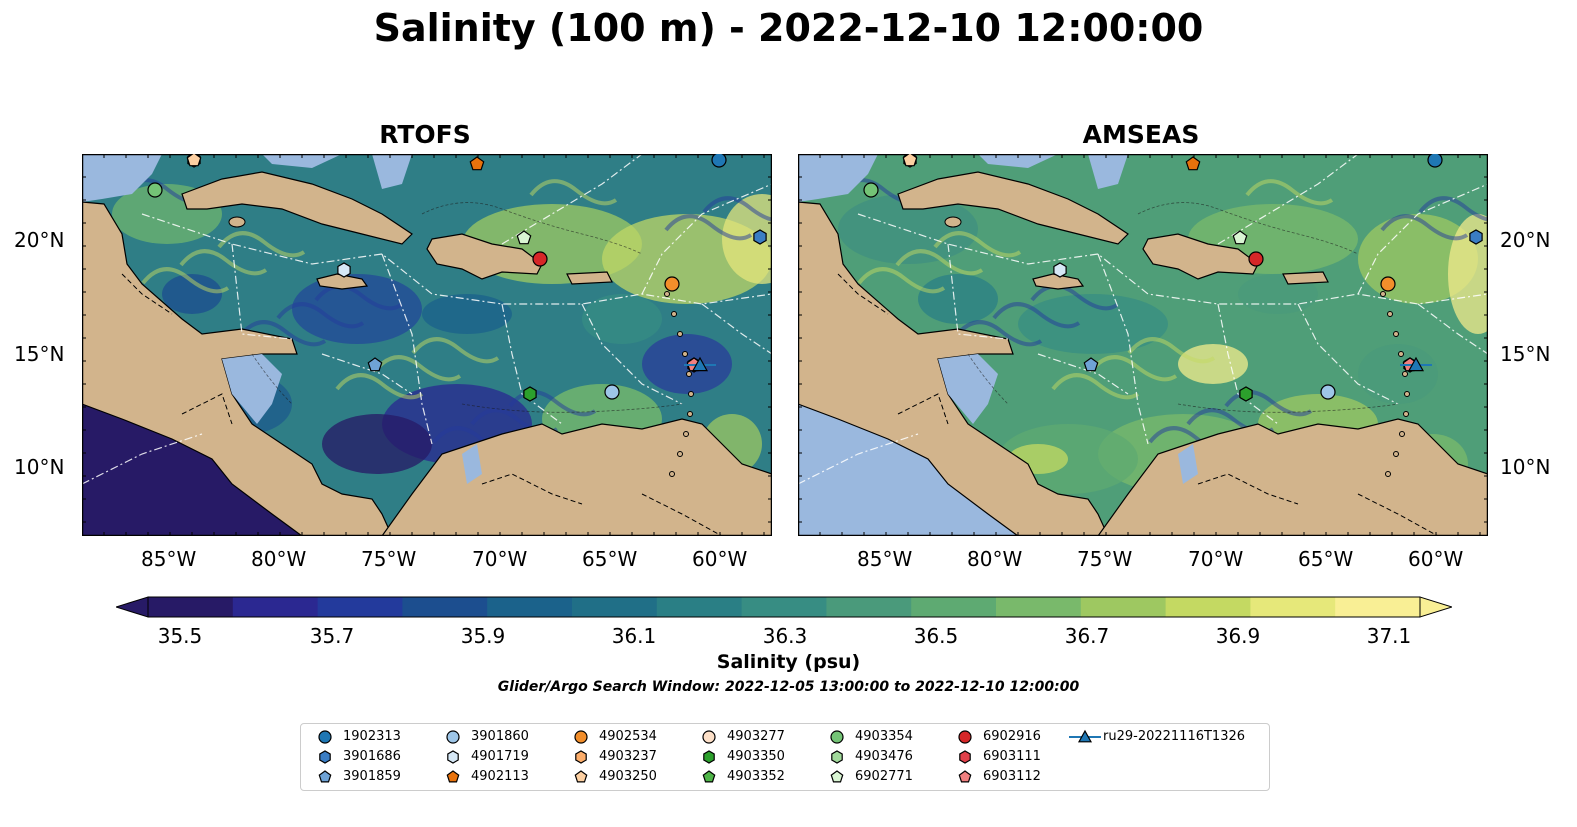  Describe the element at coordinates (132, 607) in the screenshot. I see `colorbar-extend-low` at that location.